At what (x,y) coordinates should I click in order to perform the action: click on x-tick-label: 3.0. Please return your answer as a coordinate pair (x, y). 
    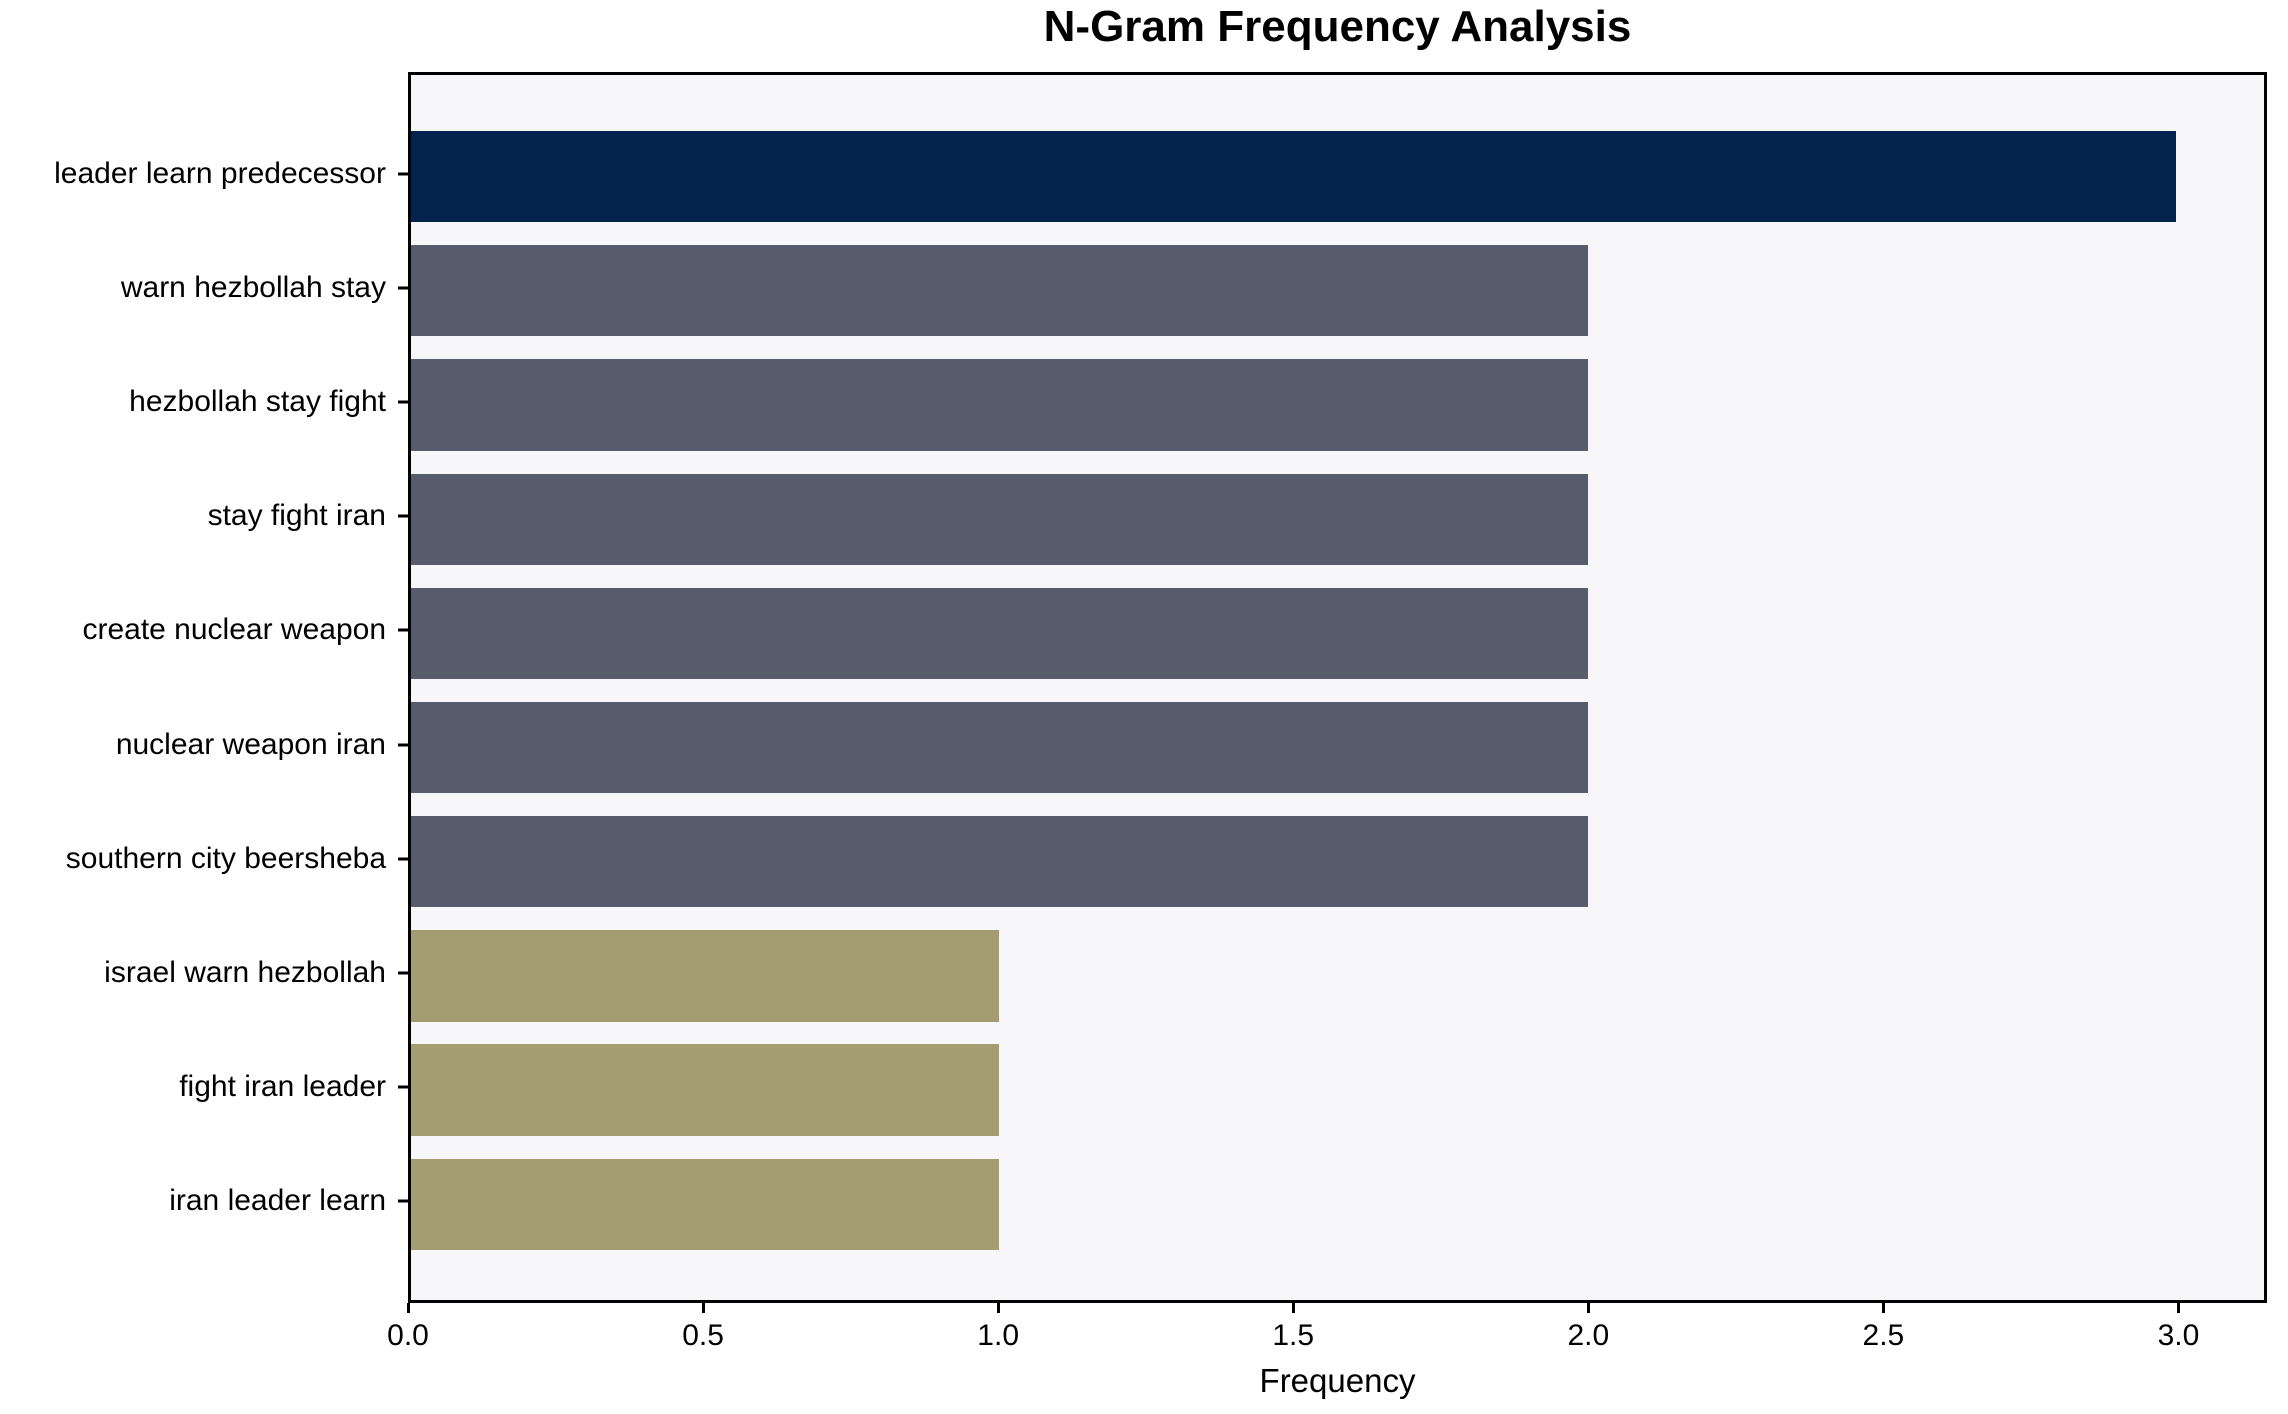
    Looking at the image, I should click on (2178, 1335).